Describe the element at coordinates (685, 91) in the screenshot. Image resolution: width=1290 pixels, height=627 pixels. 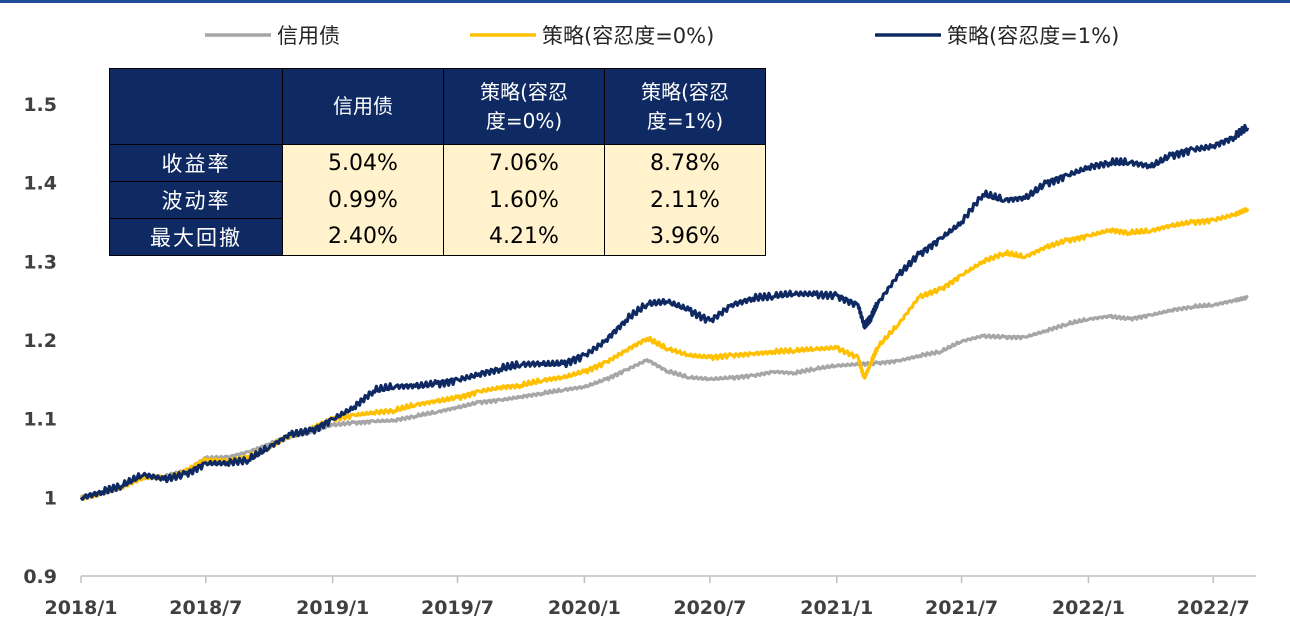
I see `header-strategy-1-line1: 策略(容忍` at that location.